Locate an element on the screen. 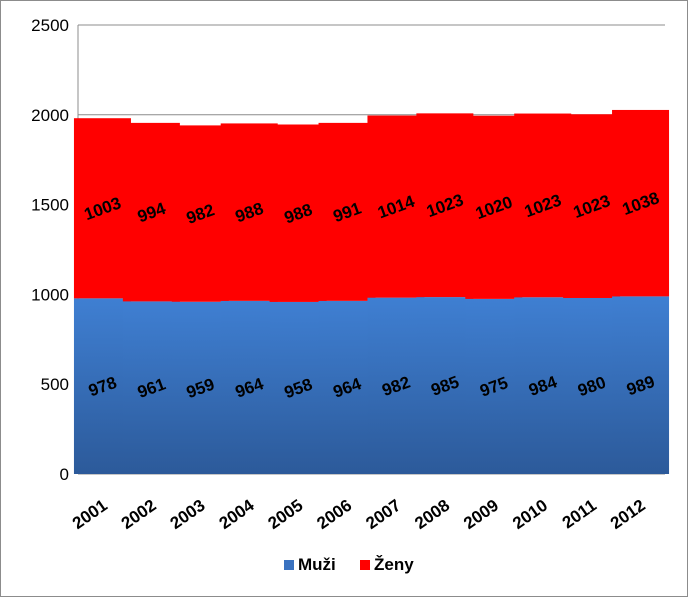 The image size is (688, 598). y-tick-label: 1500 is located at coordinates (50, 205).